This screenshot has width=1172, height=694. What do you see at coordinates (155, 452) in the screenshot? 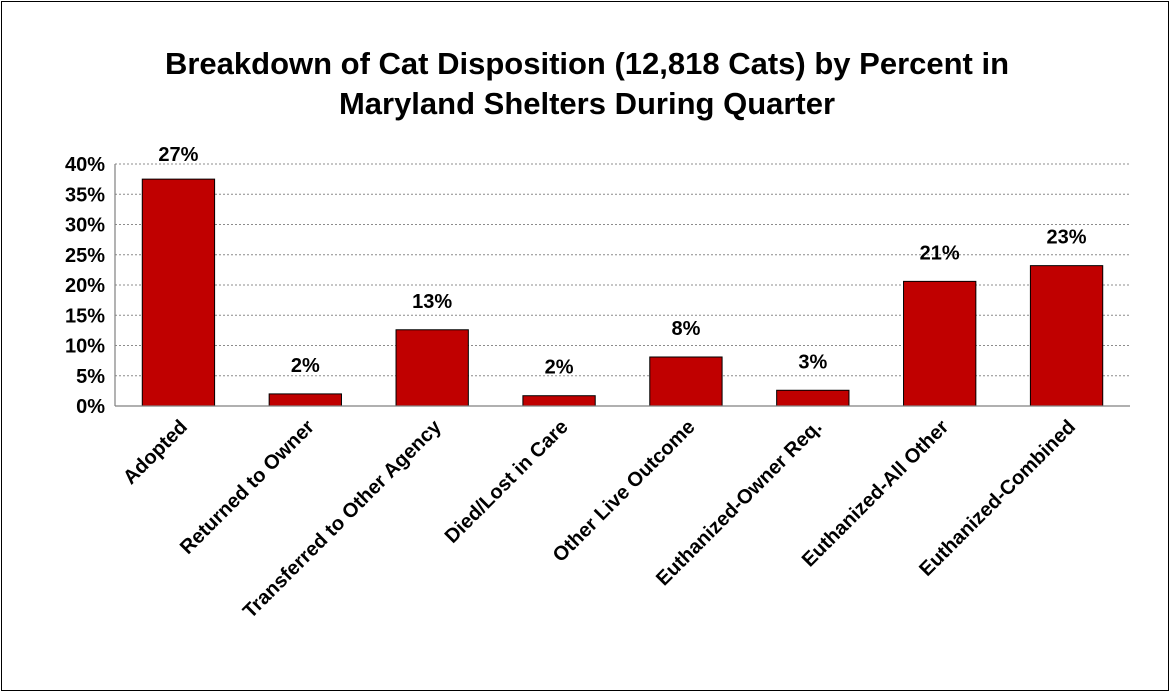
I see `category-label: Adopted` at bounding box center [155, 452].